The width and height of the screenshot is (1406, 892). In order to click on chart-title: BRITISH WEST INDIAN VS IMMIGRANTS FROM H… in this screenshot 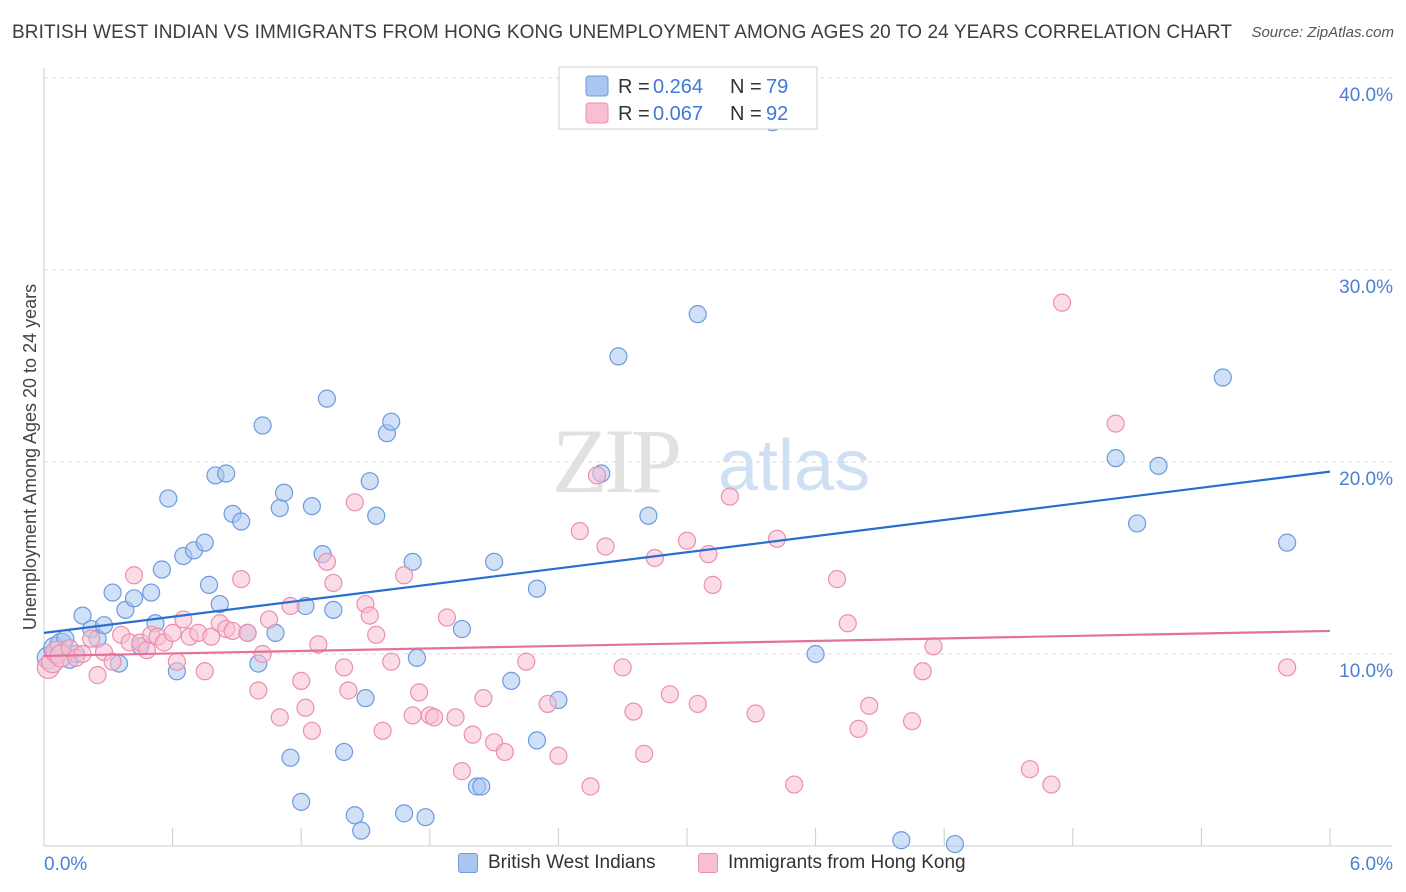, I will do `click(622, 32)`.